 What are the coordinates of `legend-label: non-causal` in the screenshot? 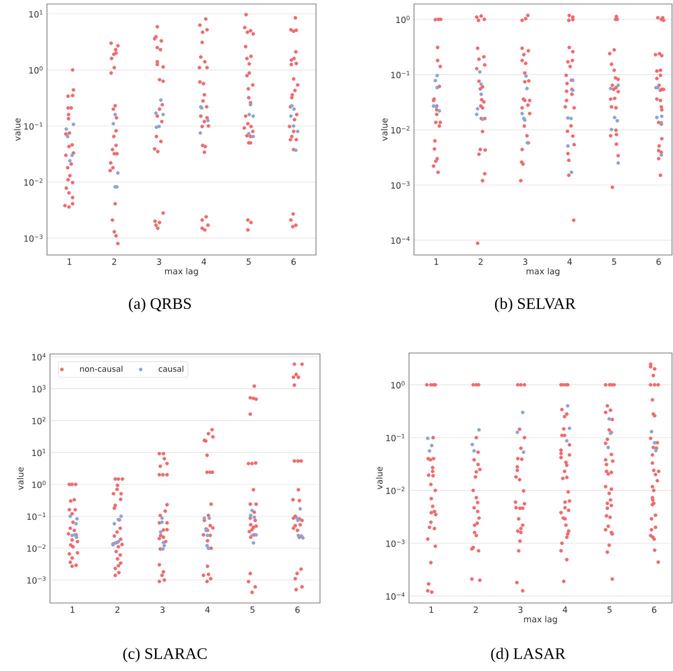 It's located at (101, 369).